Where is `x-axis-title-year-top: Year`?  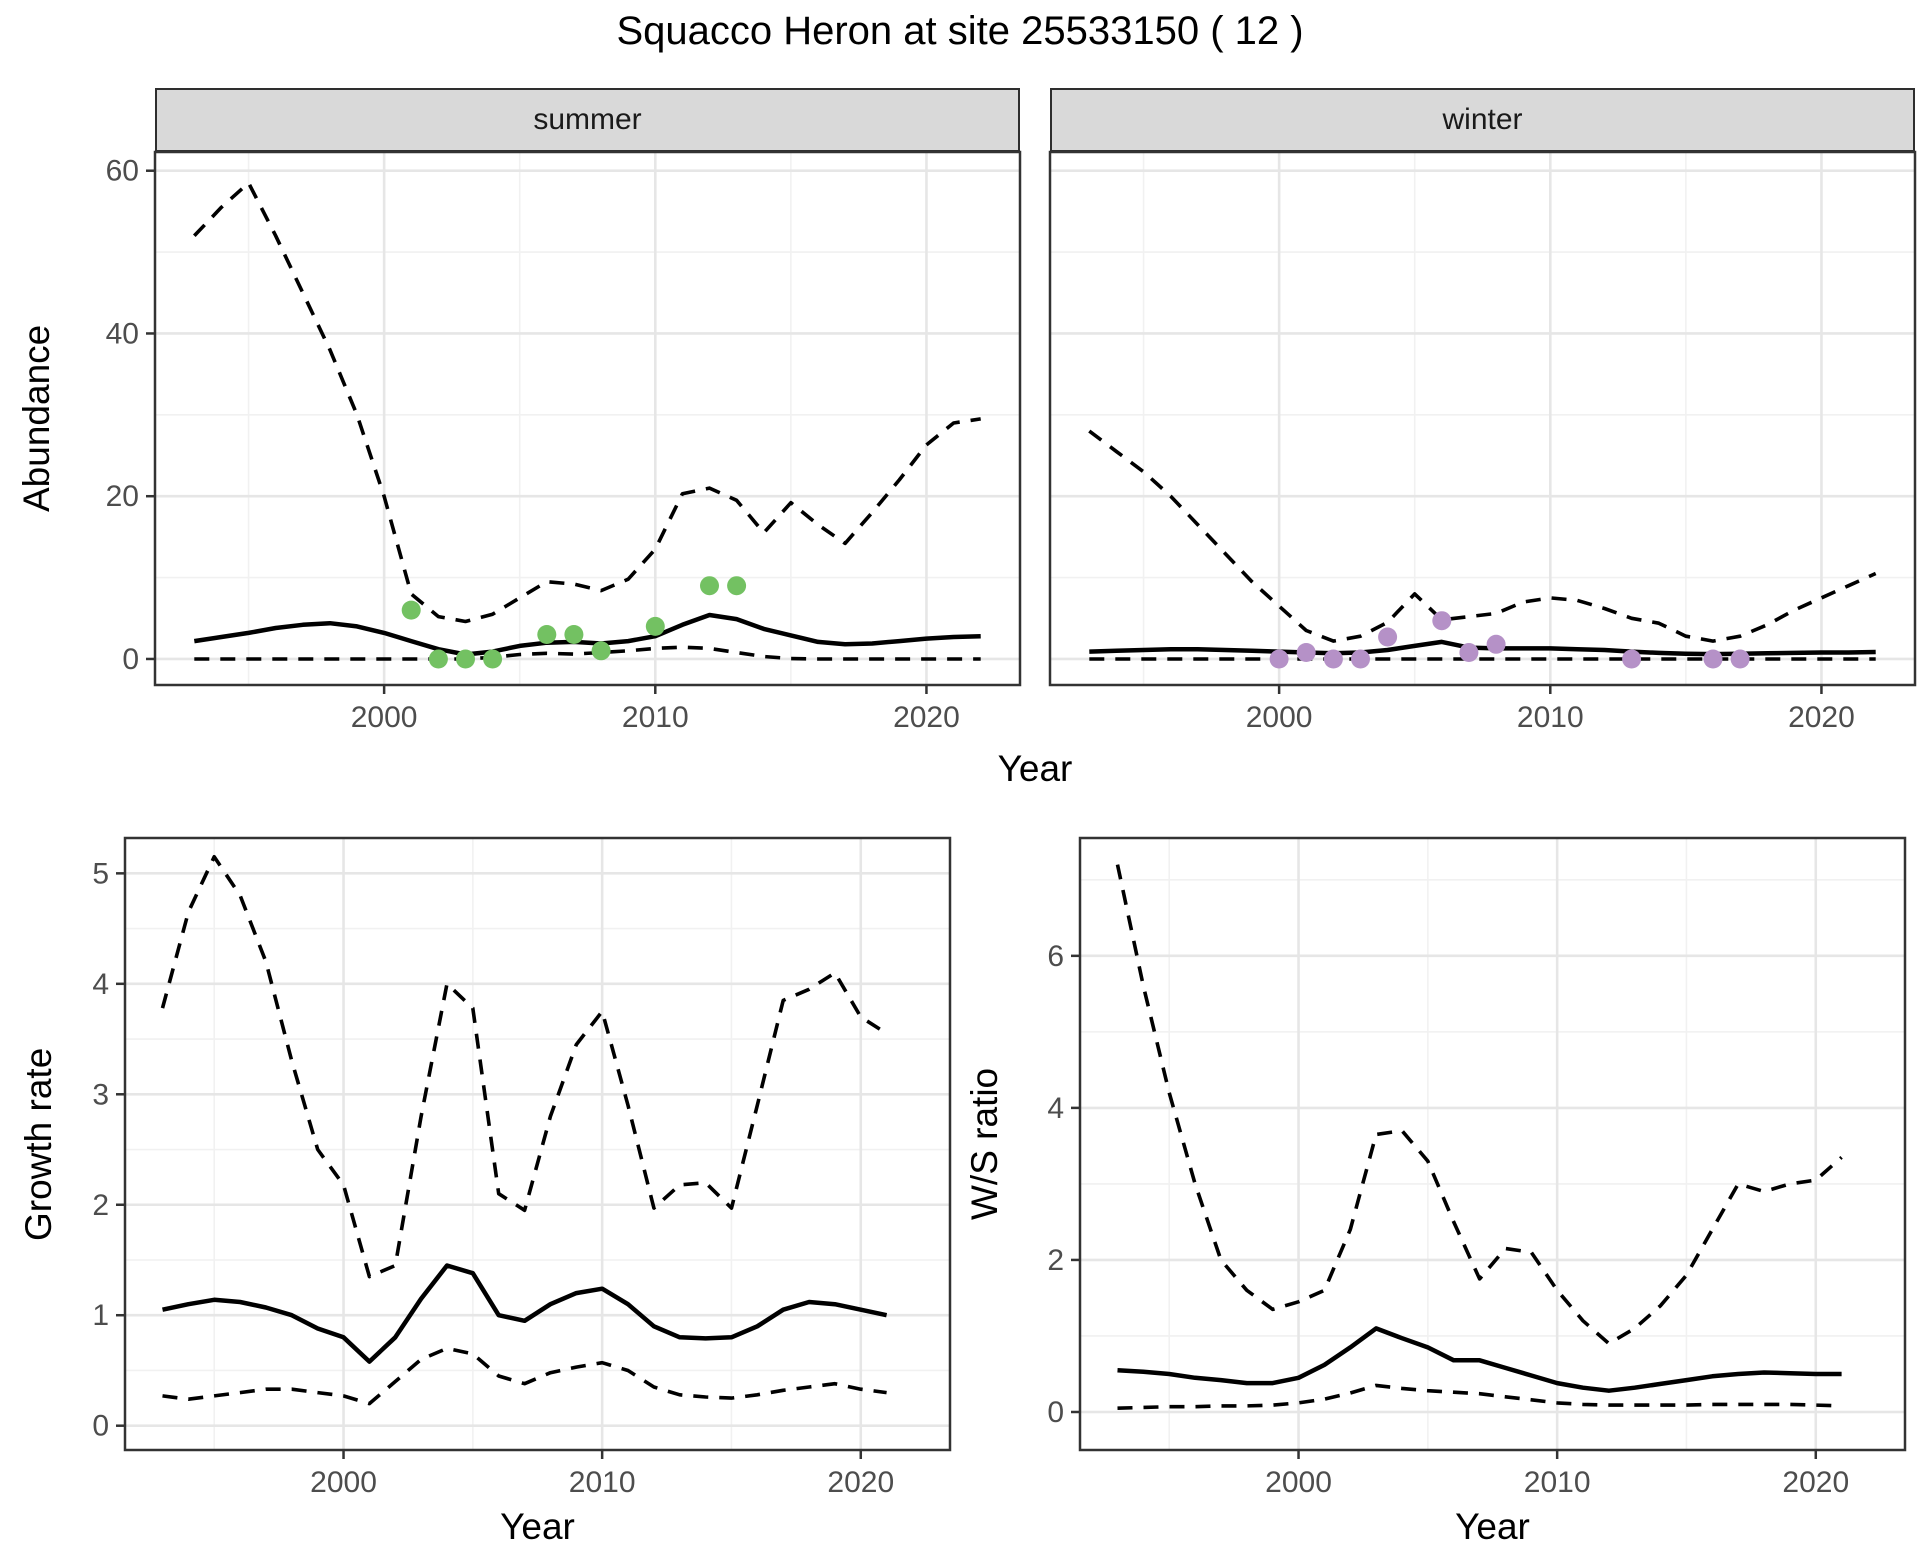 x-axis-title-year-top: Year is located at coordinates (1035, 768).